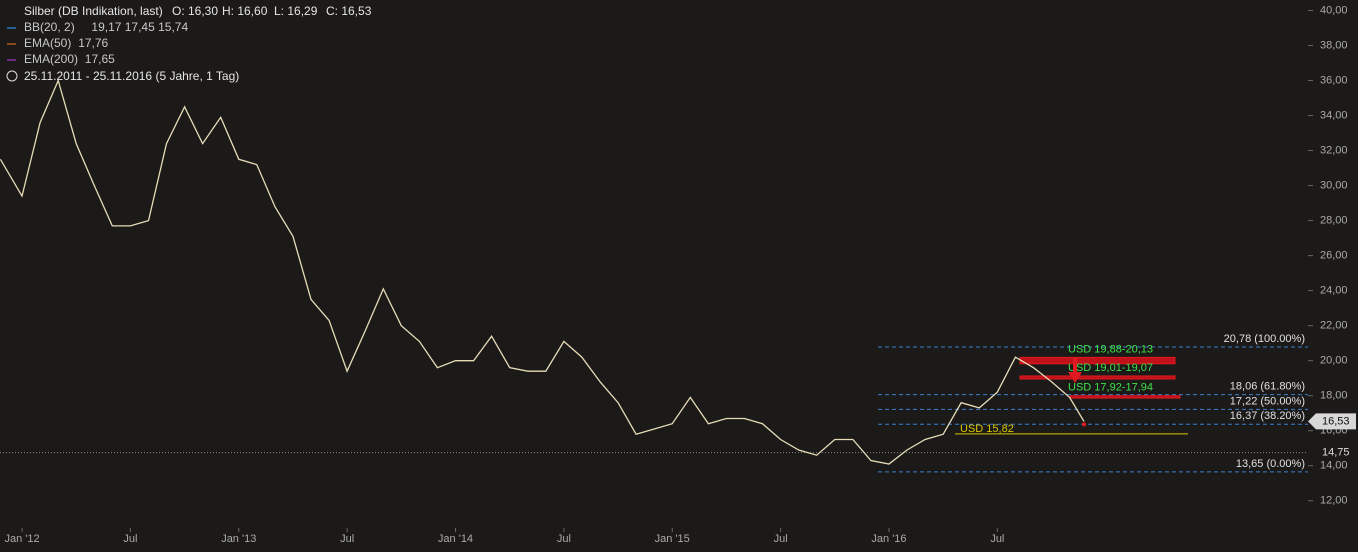 The height and width of the screenshot is (552, 1358). Describe the element at coordinates (100, 59) in the screenshot. I see `legend-values: 17,65` at that location.